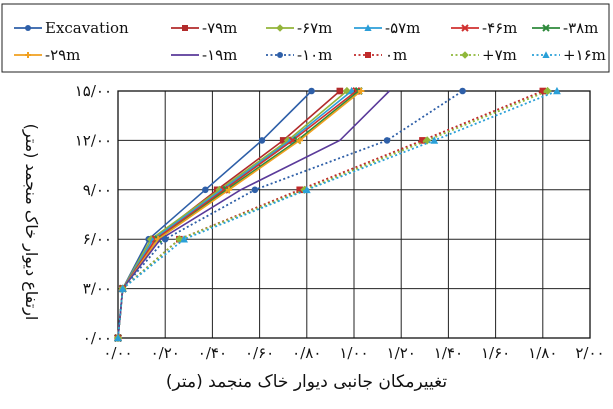  What do you see at coordinates (402, 28) in the screenshot?
I see `legend-label: -۵۷m` at bounding box center [402, 28].